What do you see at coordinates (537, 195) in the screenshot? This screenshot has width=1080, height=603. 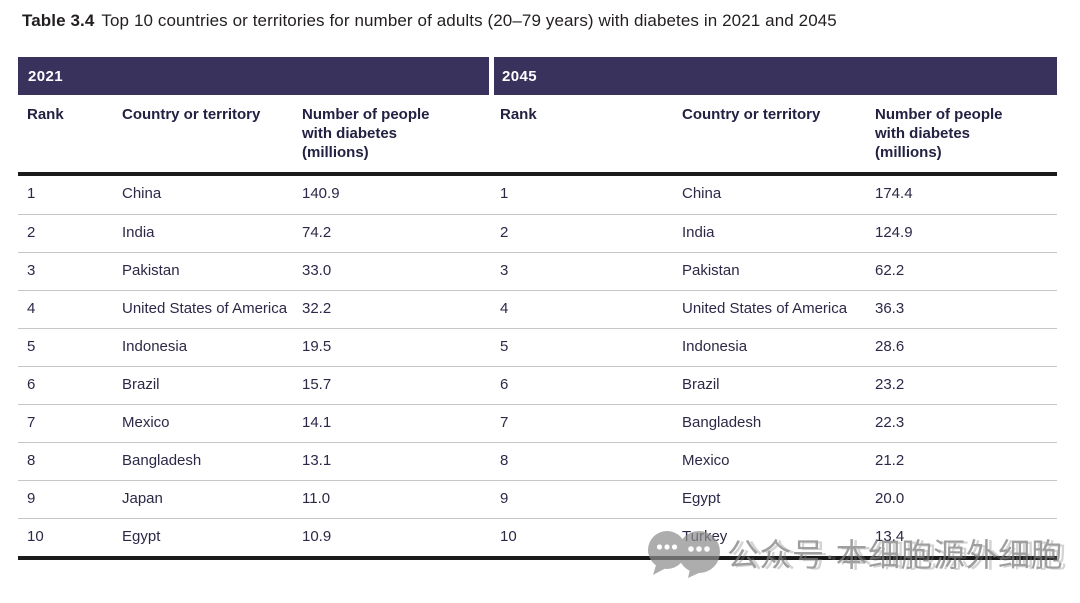 I see `table-row: 1 China 140.9 1 China 174.4` at bounding box center [537, 195].